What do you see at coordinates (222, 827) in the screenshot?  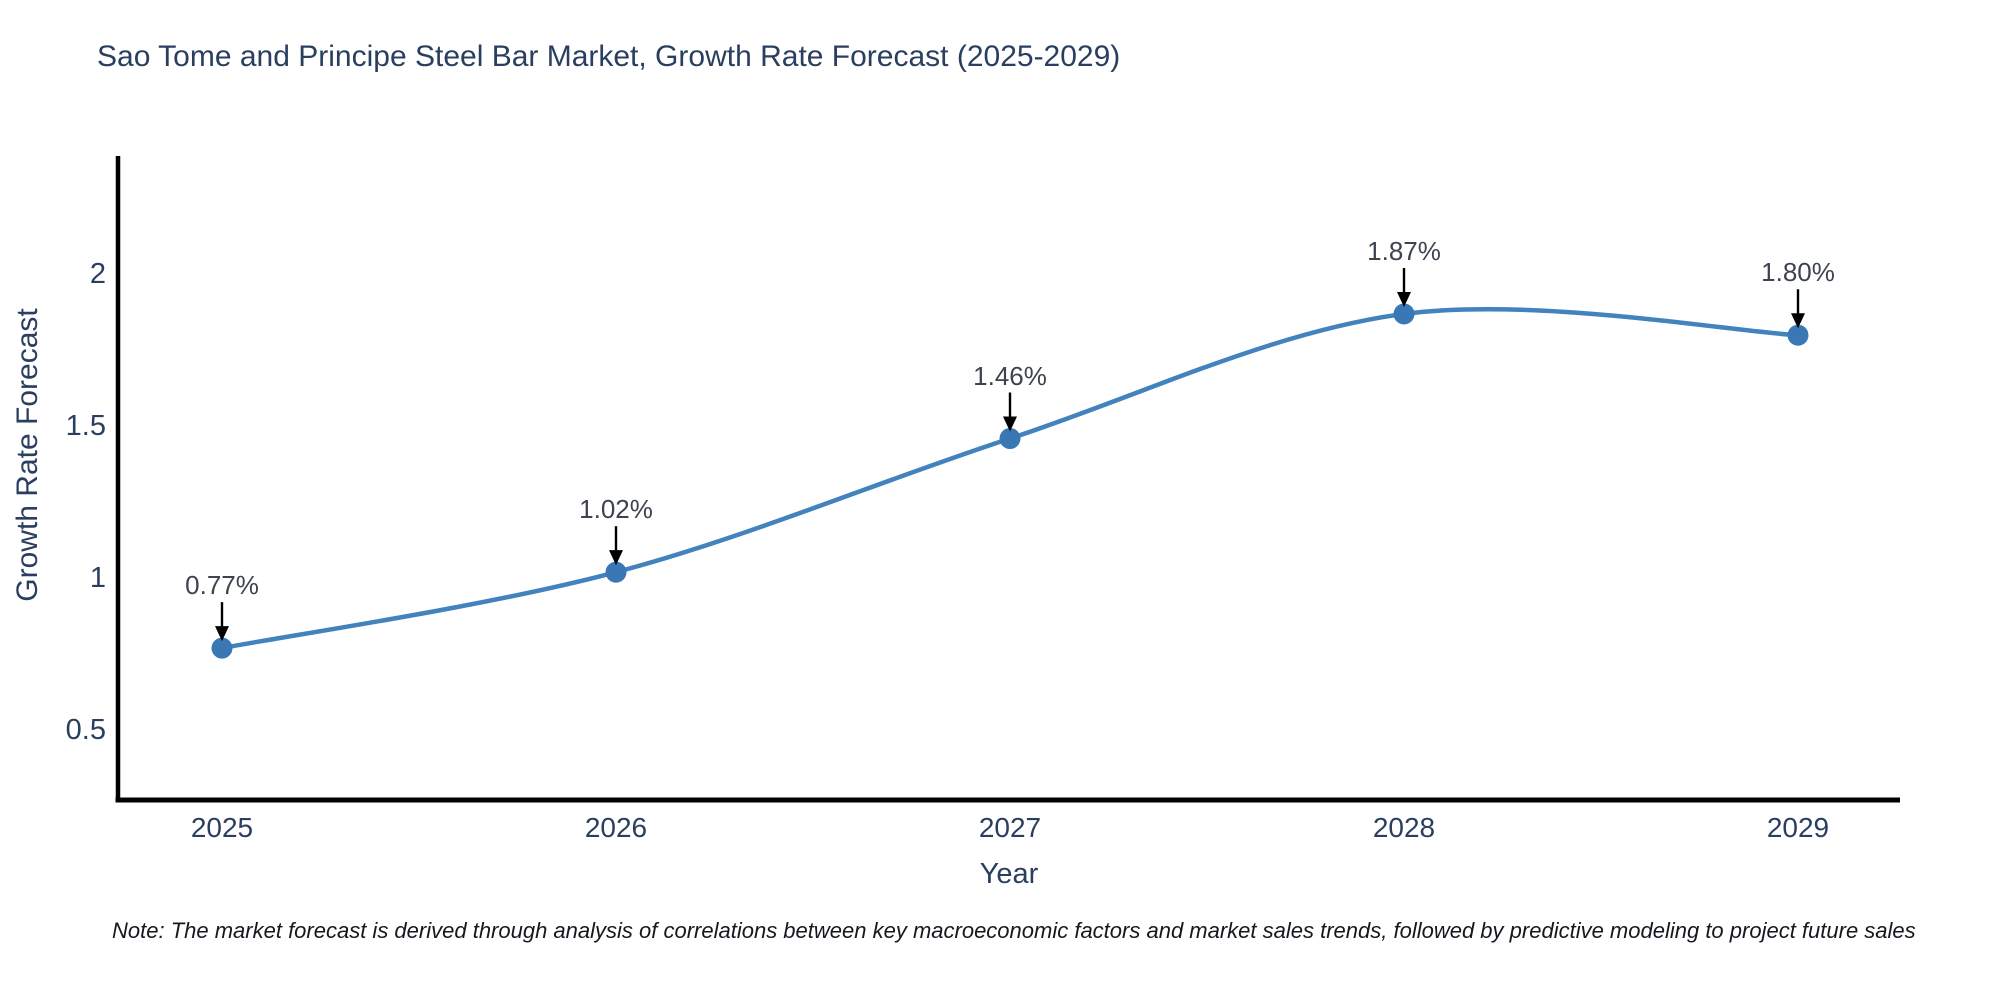 I see `x-tick-label: 2025` at bounding box center [222, 827].